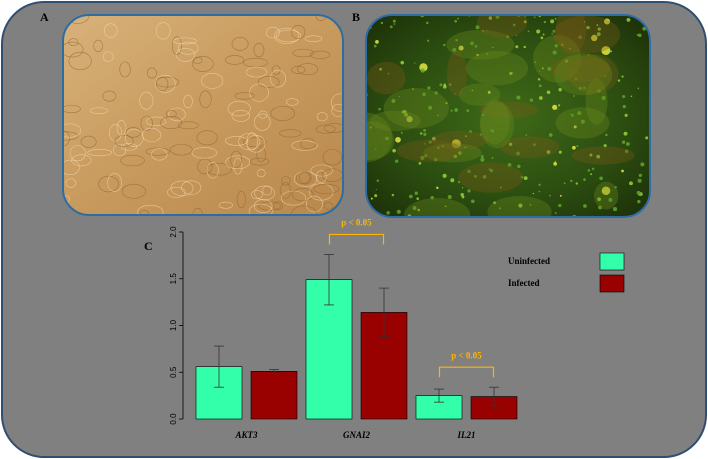 This screenshot has width=708, height=459. I want to click on panel-label: A, so click(44, 17).